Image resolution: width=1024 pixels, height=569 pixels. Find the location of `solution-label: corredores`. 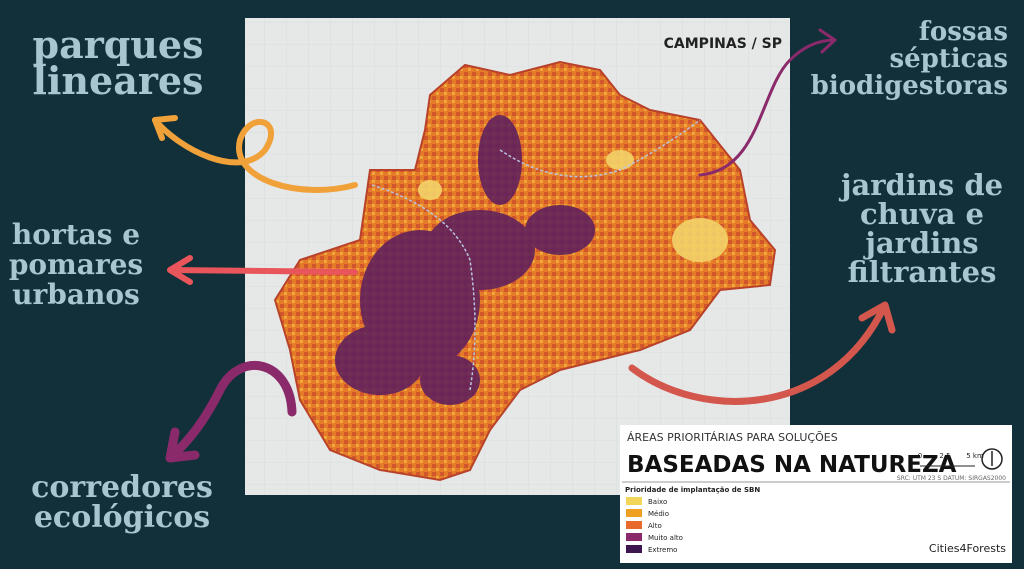

solution-label: corredores is located at coordinates (122, 487).